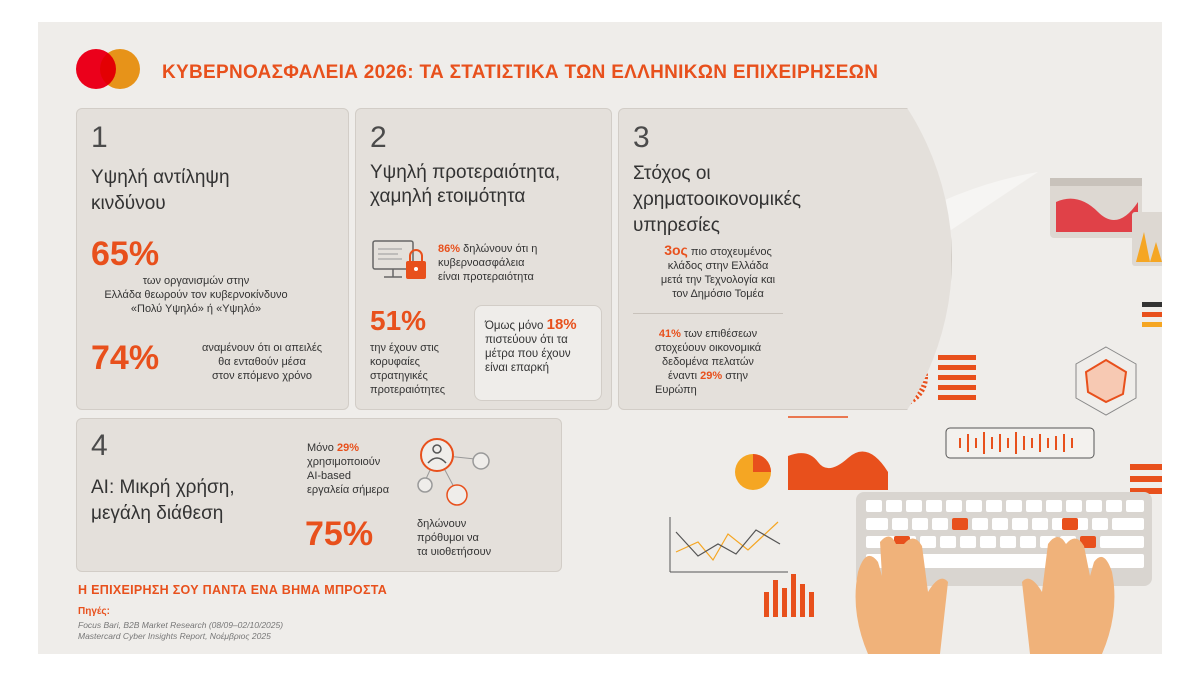 The image size is (1200, 675). What do you see at coordinates (125, 358) in the screenshot?
I see `stat-value: 74%` at bounding box center [125, 358].